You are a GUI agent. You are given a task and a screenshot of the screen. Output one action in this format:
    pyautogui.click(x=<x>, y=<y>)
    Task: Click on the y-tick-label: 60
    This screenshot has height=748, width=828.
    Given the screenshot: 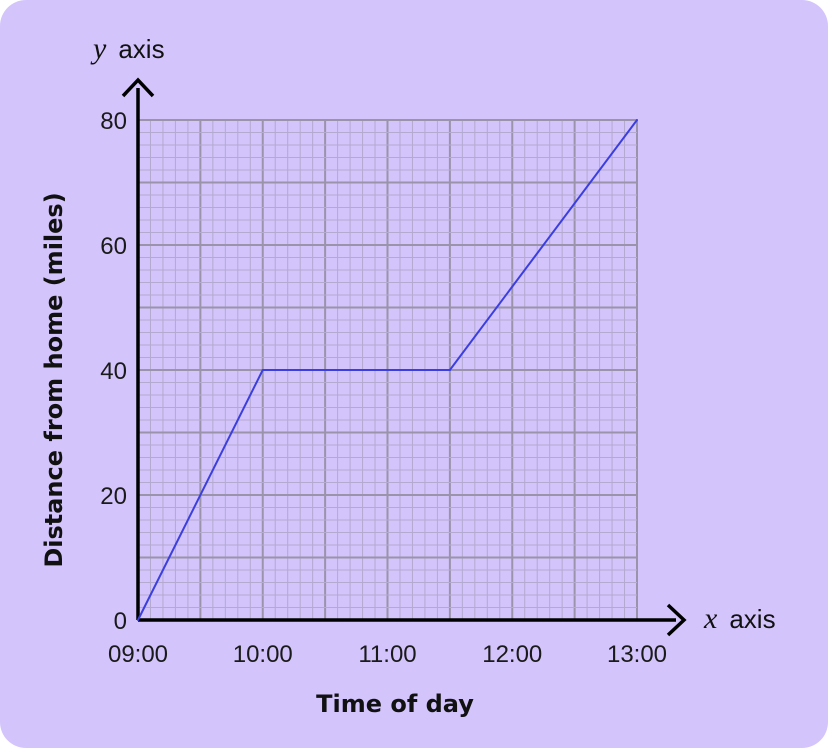 What is the action you would take?
    pyautogui.click(x=113, y=246)
    